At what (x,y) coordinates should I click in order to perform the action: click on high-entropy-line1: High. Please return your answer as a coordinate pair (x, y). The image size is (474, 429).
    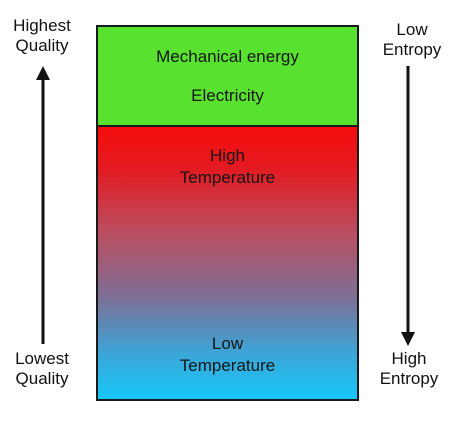
    Looking at the image, I should click on (409, 358).